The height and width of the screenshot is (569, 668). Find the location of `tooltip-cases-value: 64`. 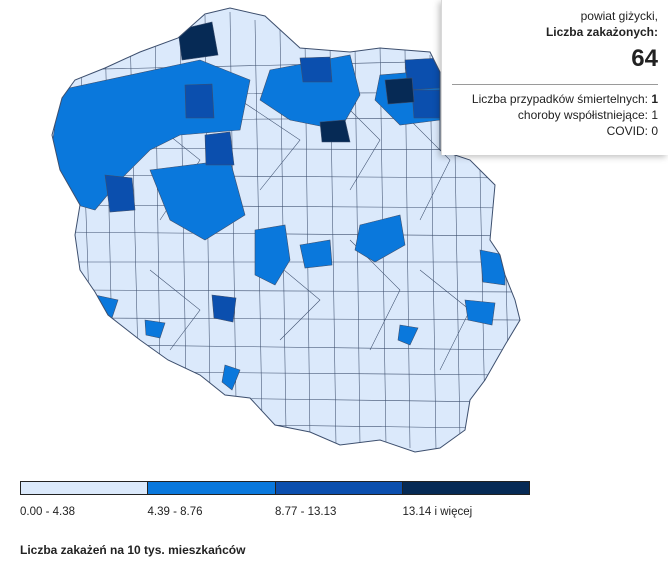

tooltip-cases-value: 64 is located at coordinates (644, 58).